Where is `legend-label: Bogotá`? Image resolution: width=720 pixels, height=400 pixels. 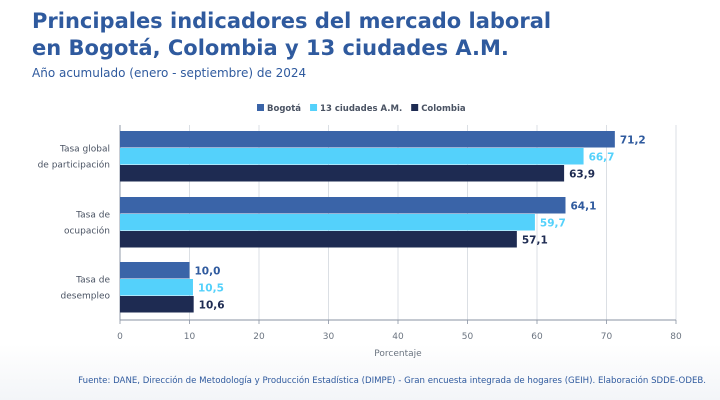
legend-label: Bogotá is located at coordinates (284, 109).